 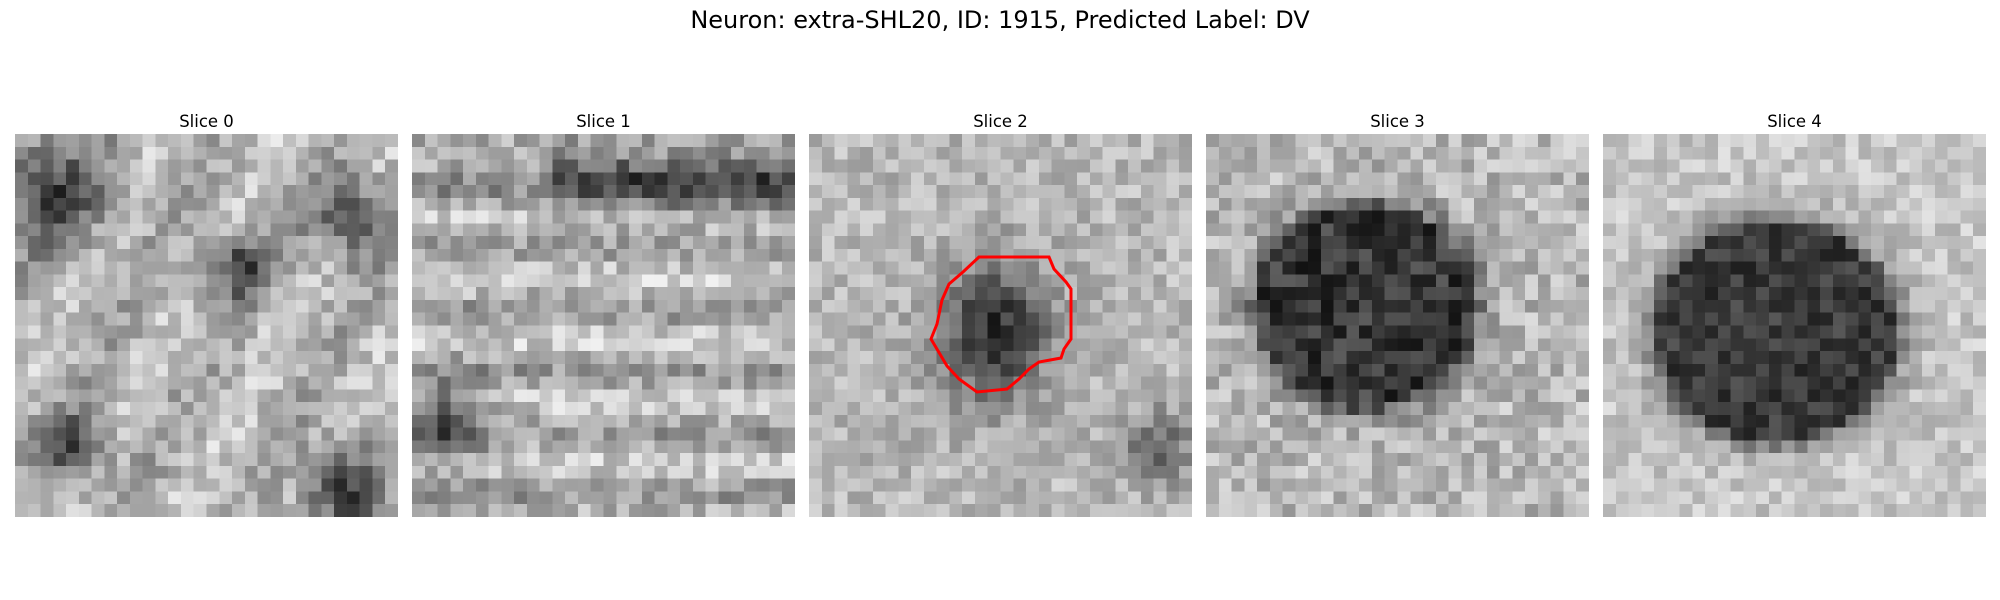 I want to click on slice-title-2: Slice 2, so click(x=1000, y=121).